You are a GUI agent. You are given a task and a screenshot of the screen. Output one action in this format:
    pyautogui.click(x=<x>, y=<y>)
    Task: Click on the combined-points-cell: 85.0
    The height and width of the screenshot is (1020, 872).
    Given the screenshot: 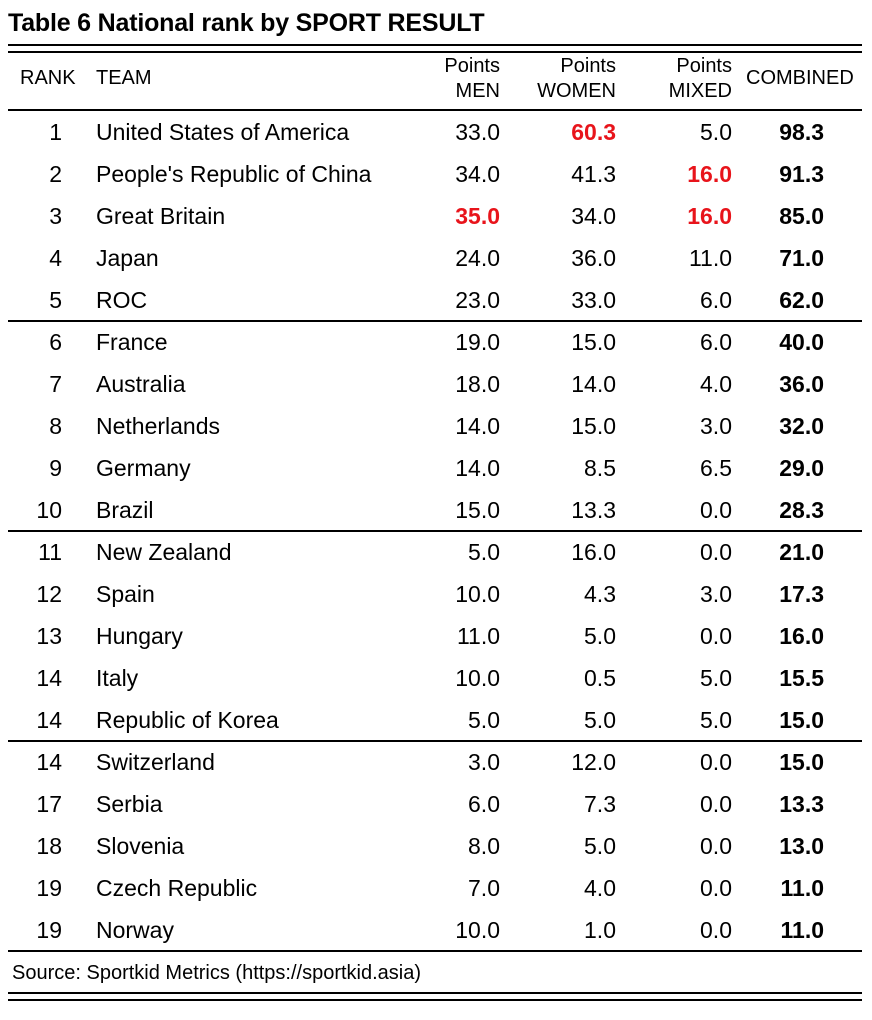 What is the action you would take?
    pyautogui.click(x=801, y=216)
    